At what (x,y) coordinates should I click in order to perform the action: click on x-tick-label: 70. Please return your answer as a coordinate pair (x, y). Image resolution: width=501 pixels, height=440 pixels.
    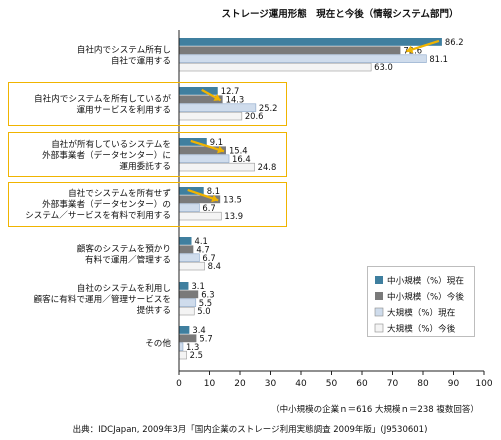
    Looking at the image, I should click on (393, 384).